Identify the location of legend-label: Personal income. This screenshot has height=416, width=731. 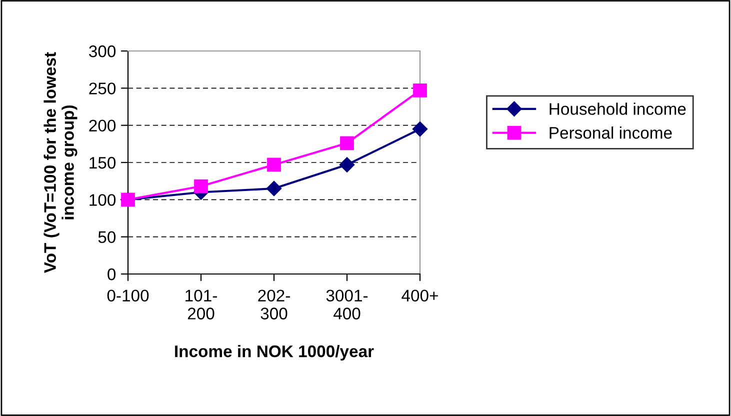
(611, 132).